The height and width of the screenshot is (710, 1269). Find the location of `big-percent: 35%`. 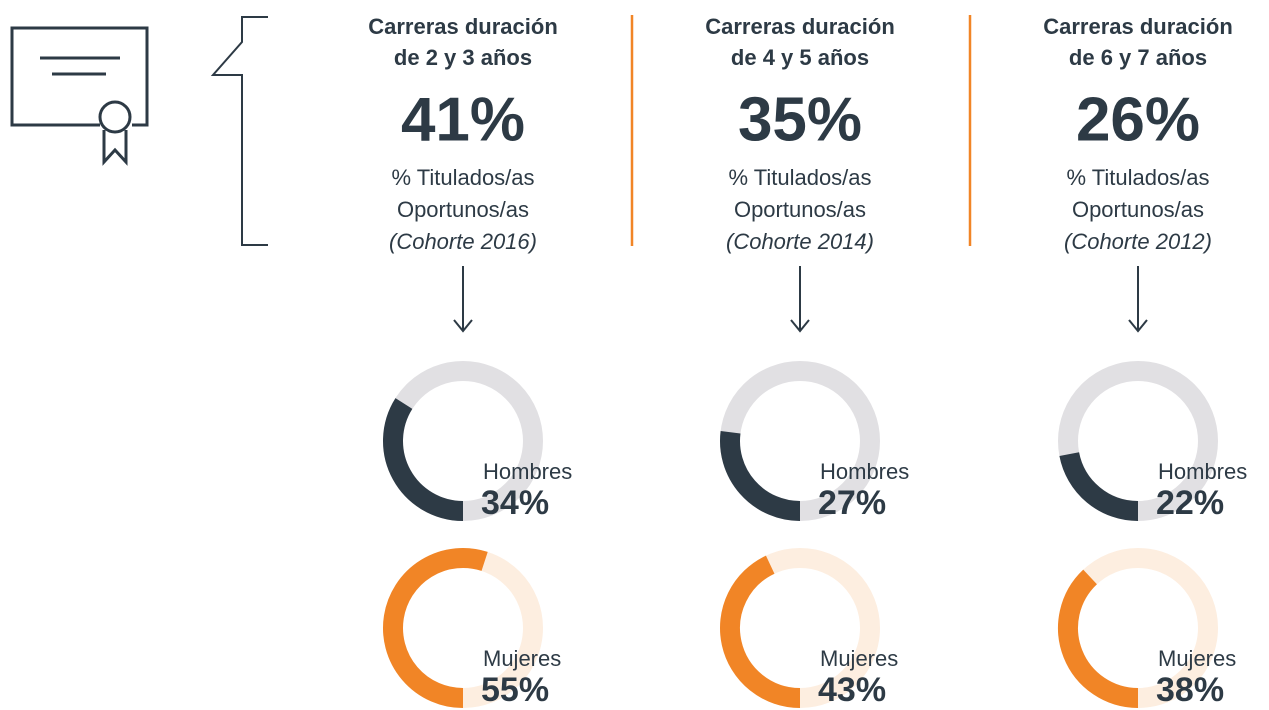

big-percent: 35% is located at coordinates (800, 119).